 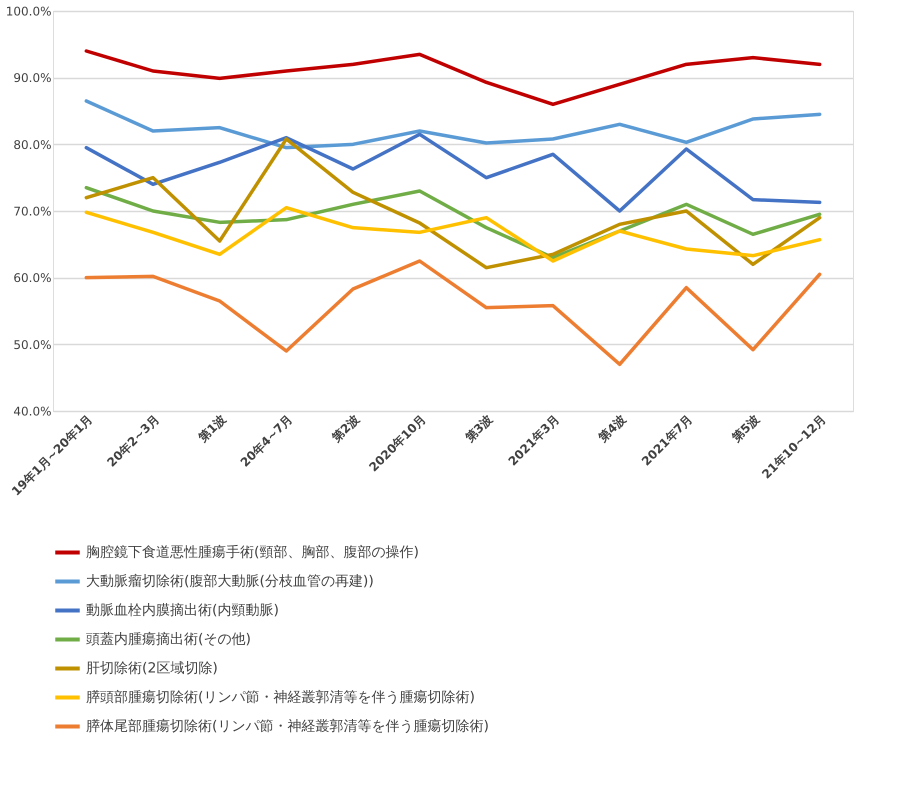 I want to click on legend-label: 頭蓋内腫瘍摘出術(その他), so click(x=168, y=640).